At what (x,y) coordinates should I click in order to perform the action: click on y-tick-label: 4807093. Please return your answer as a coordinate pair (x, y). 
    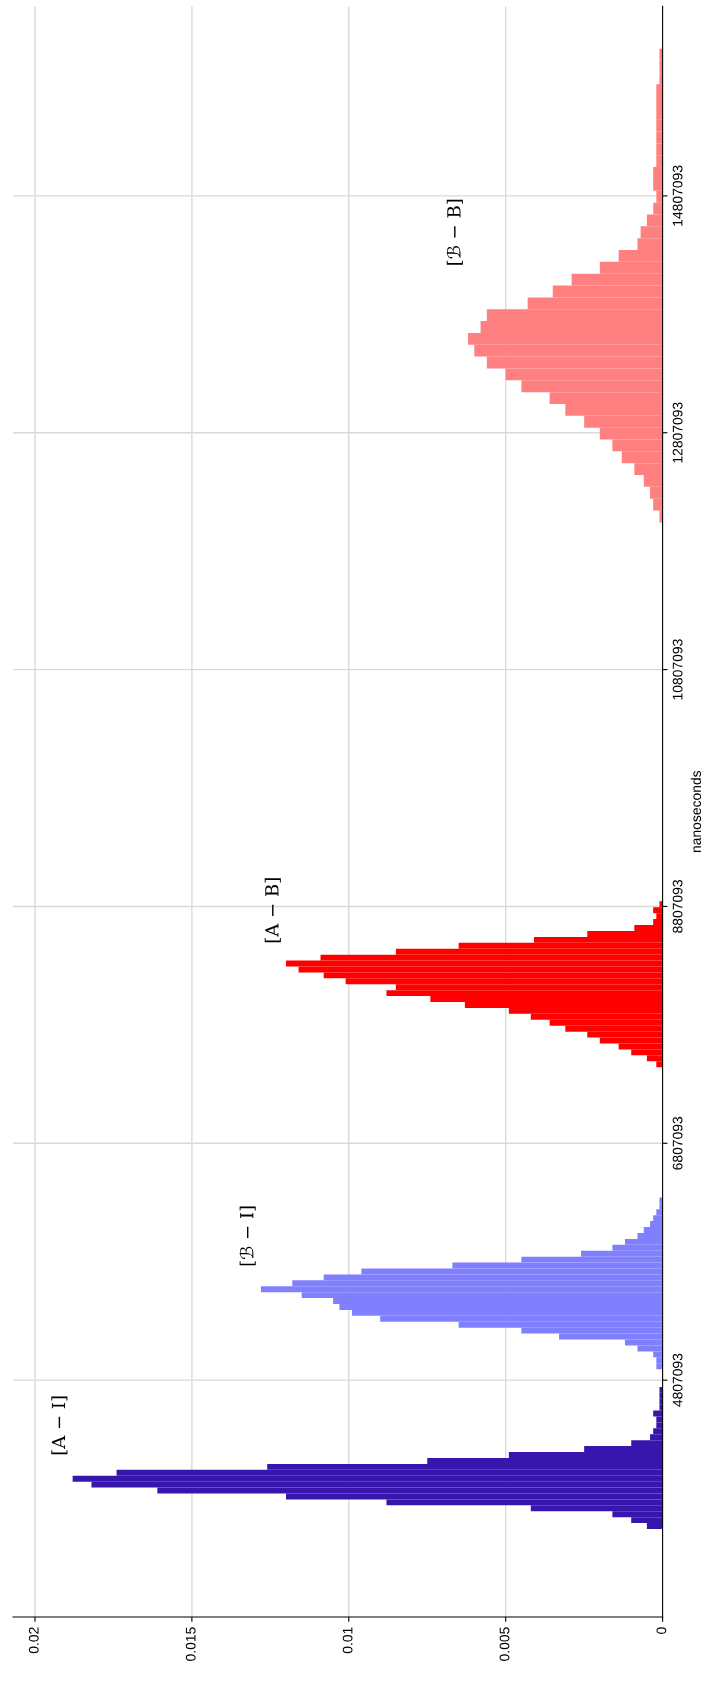
    Looking at the image, I should click on (677, 1380).